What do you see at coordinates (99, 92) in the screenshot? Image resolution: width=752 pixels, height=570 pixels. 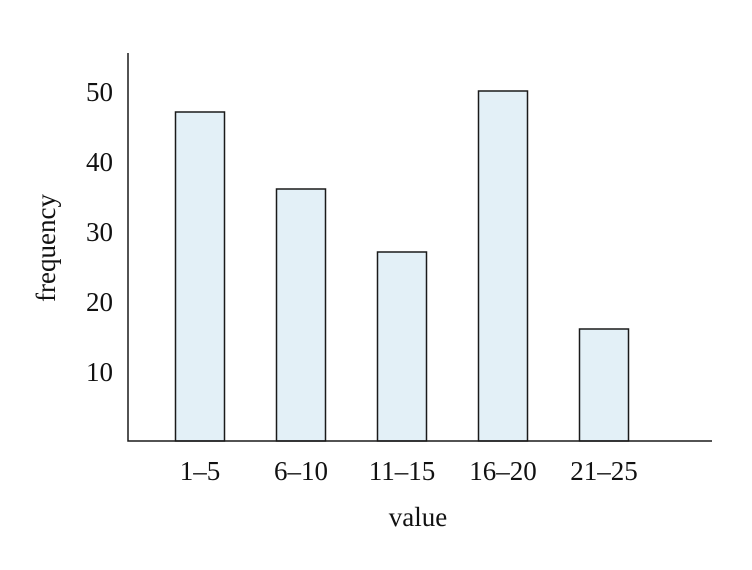 I see `y-tick-label: 50` at bounding box center [99, 92].